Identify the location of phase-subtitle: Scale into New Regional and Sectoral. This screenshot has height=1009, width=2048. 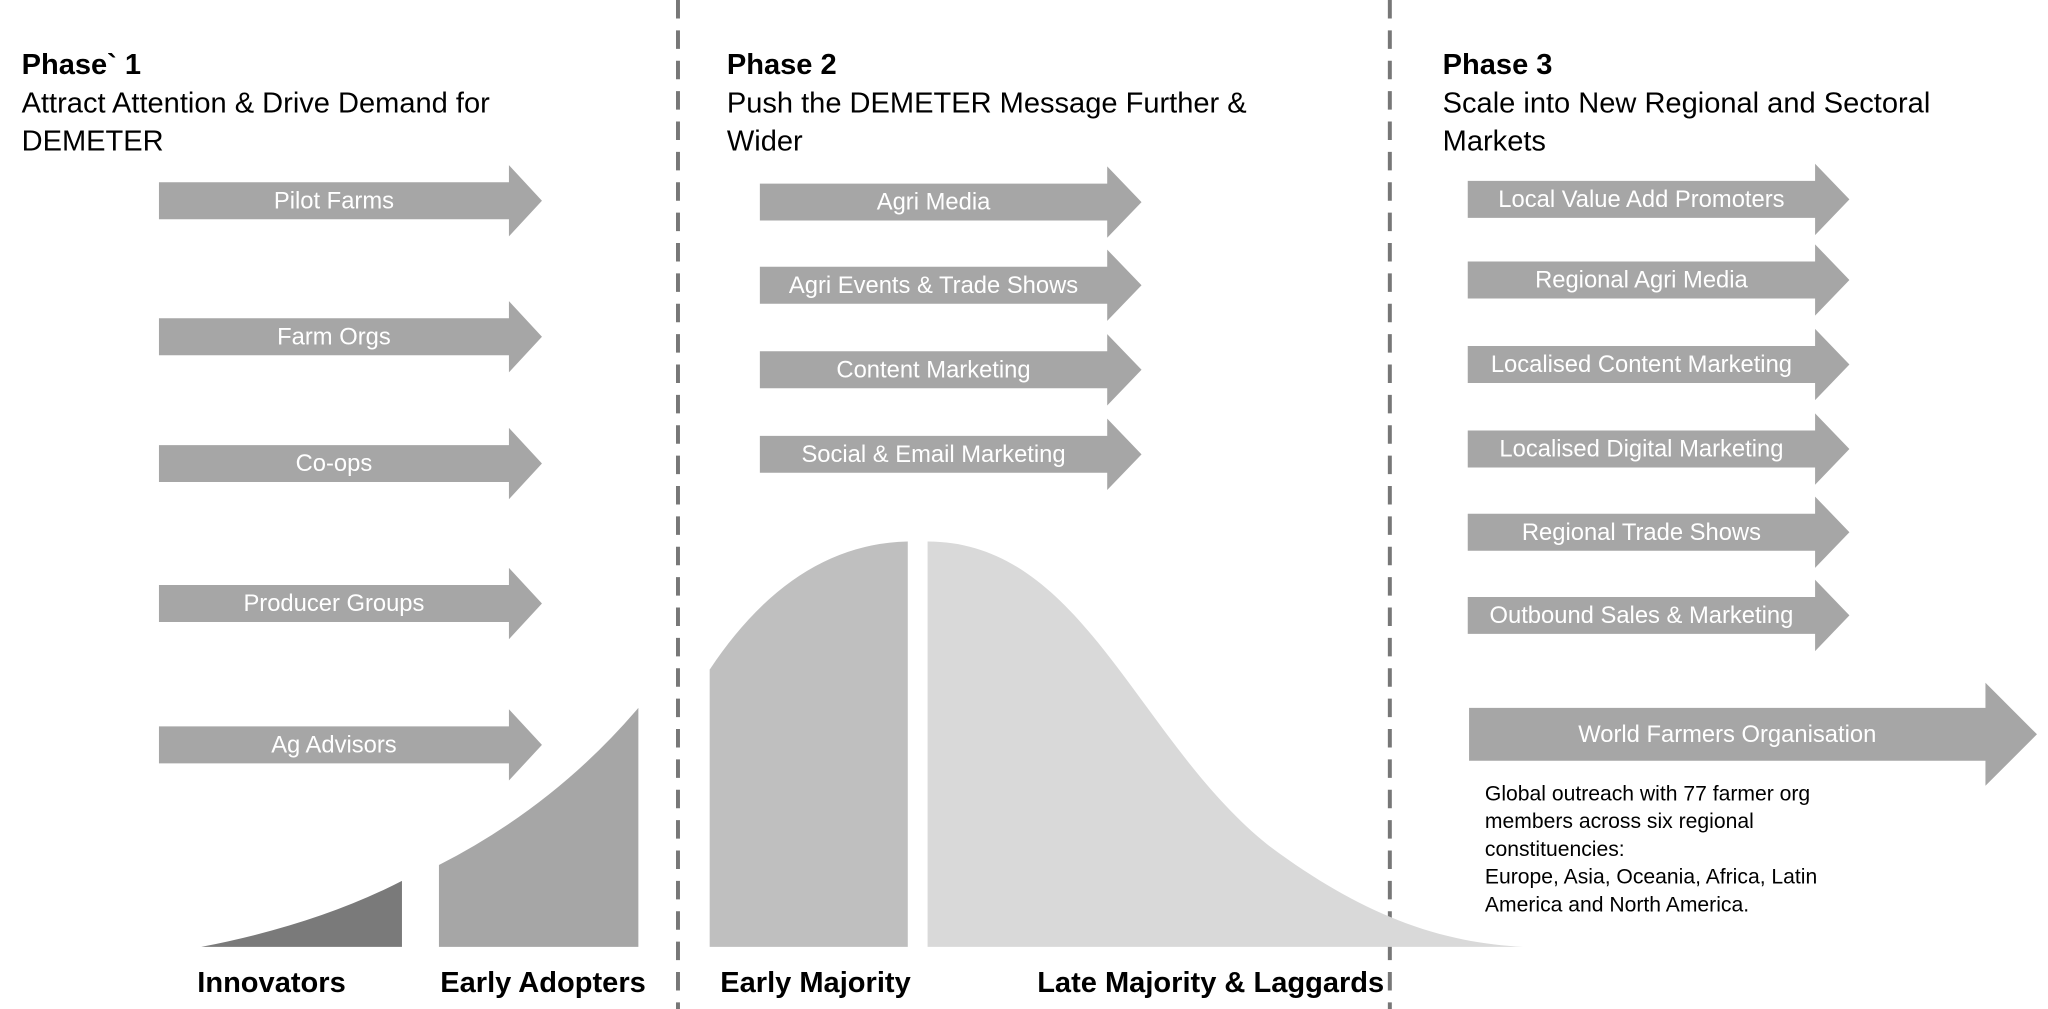
(1687, 103).